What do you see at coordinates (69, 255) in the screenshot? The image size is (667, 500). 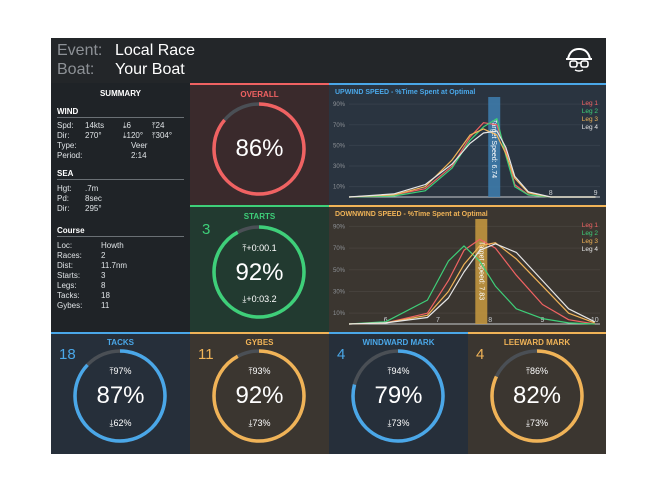 I see `course-races-label: Races:` at bounding box center [69, 255].